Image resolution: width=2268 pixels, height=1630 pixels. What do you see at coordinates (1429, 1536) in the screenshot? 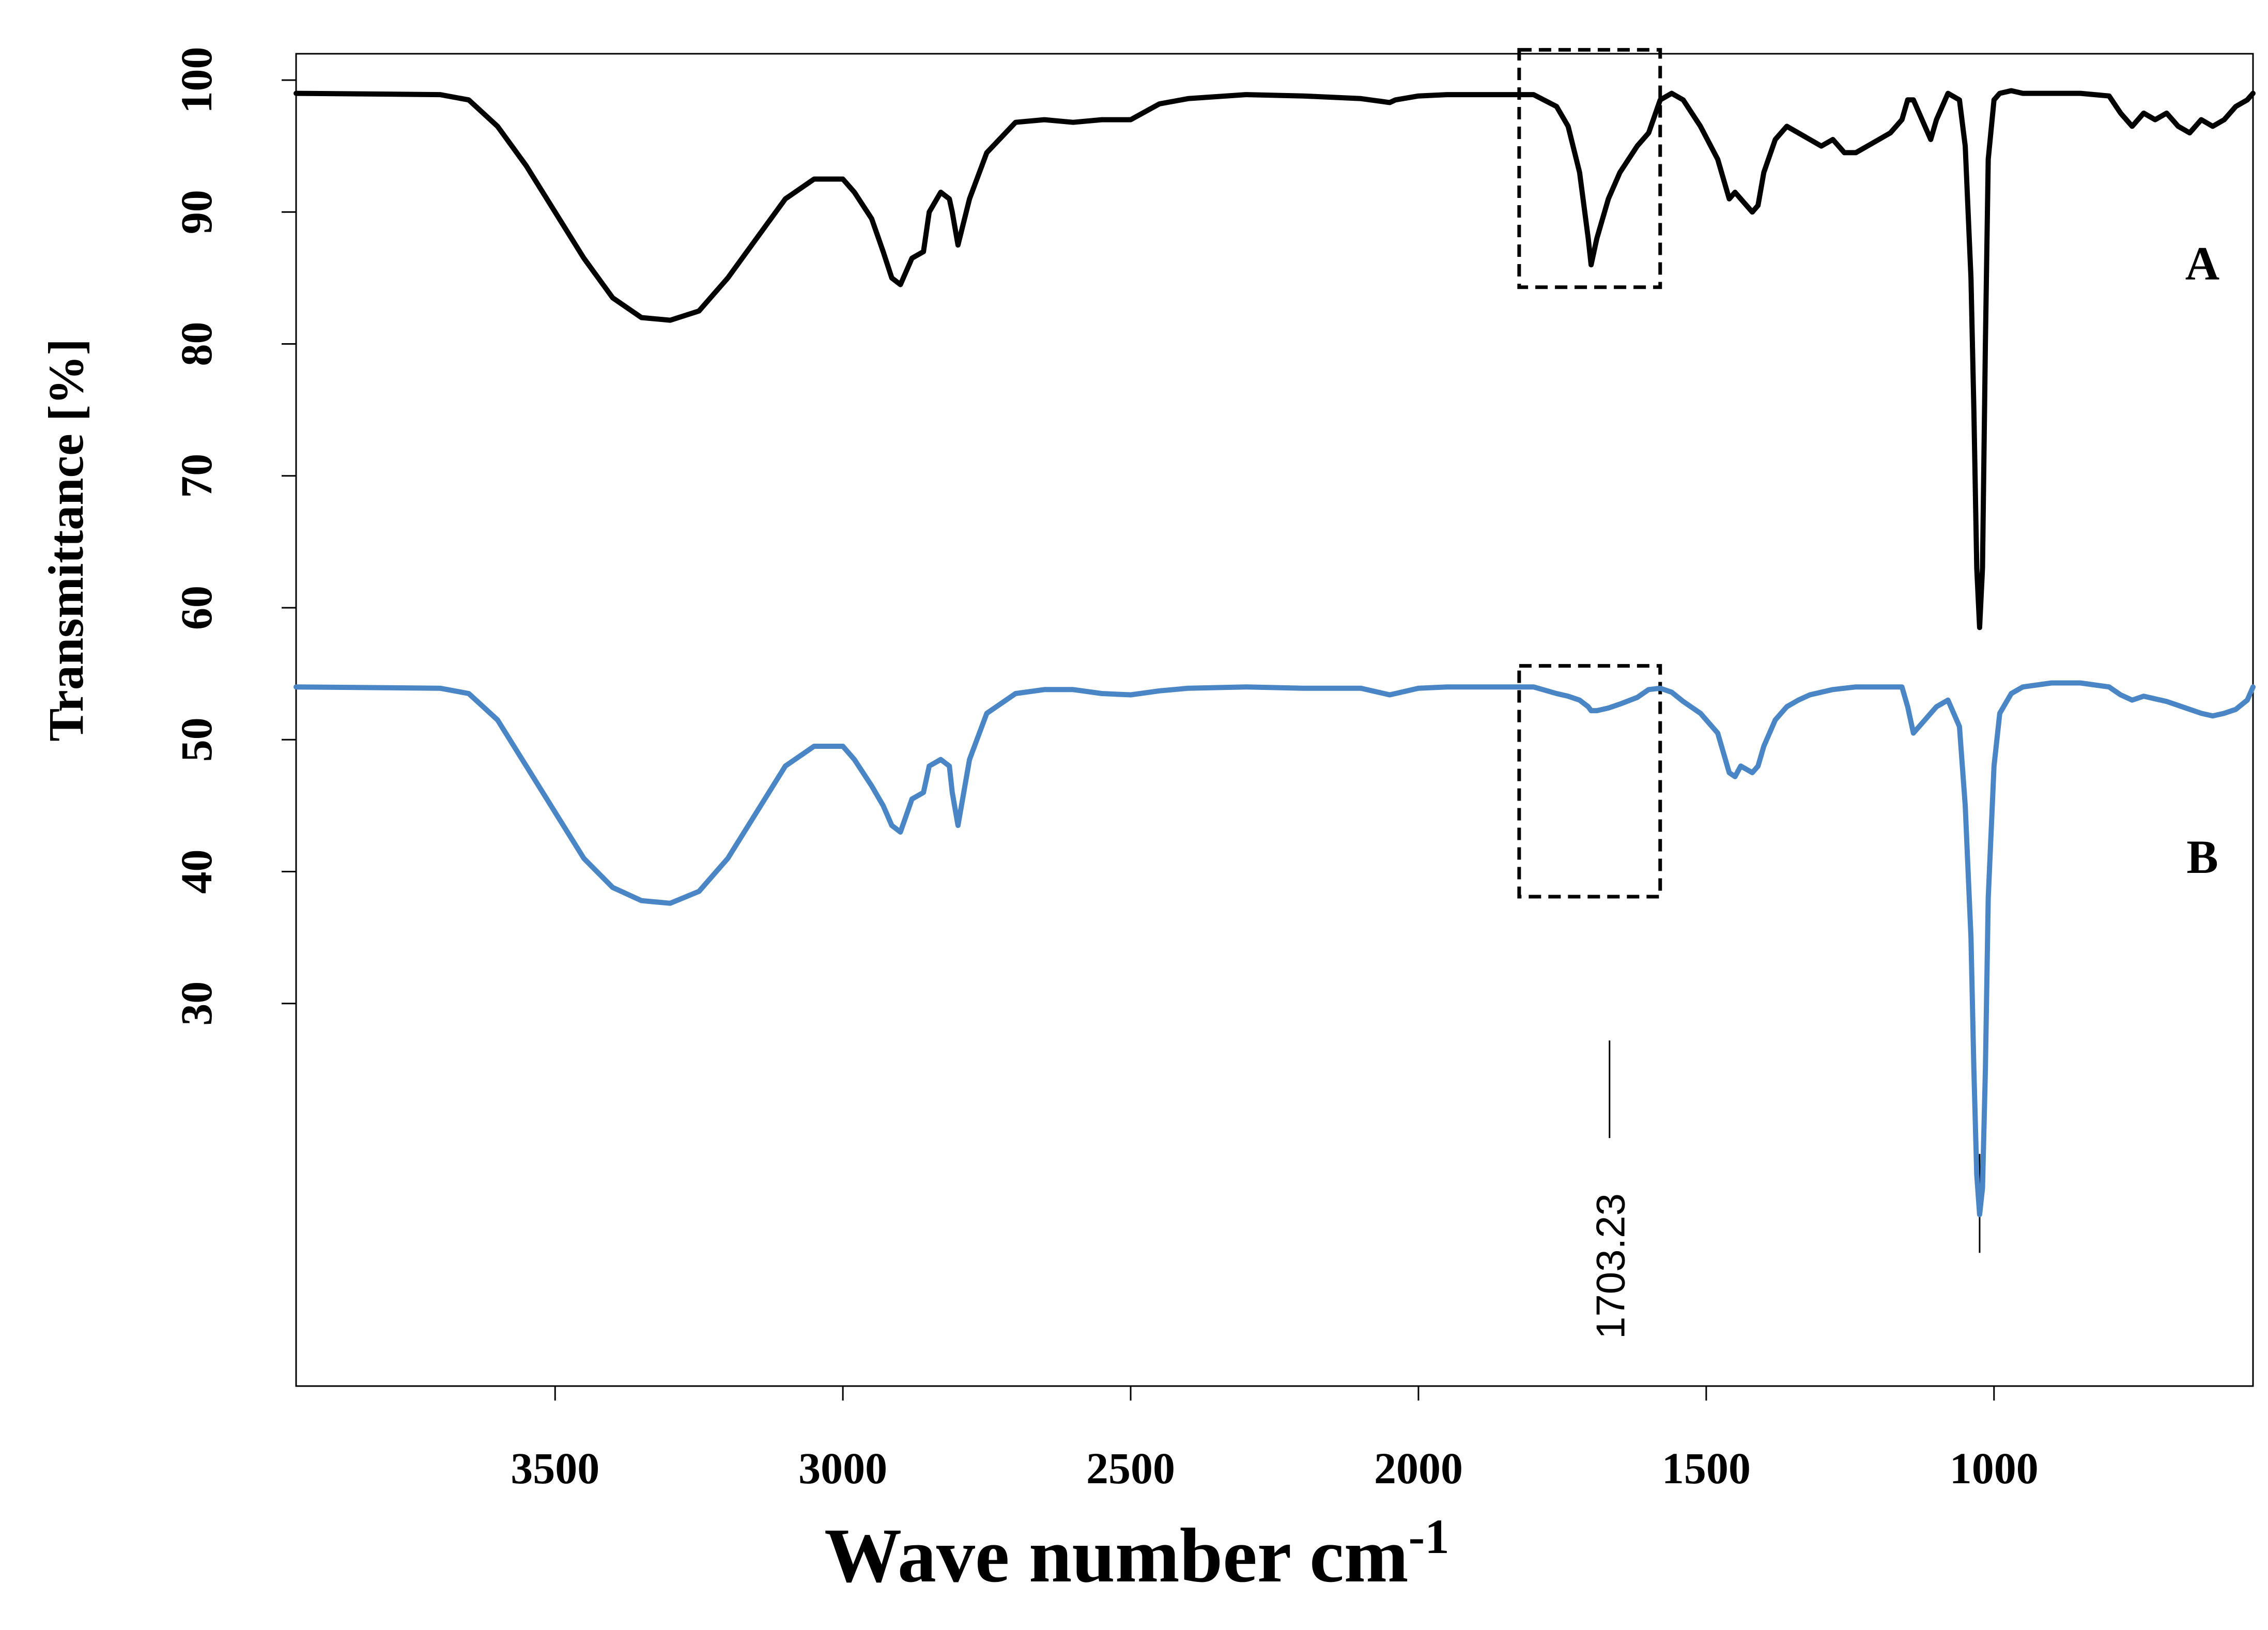
I see `x-axis-title-superscript: -1` at bounding box center [1429, 1536].